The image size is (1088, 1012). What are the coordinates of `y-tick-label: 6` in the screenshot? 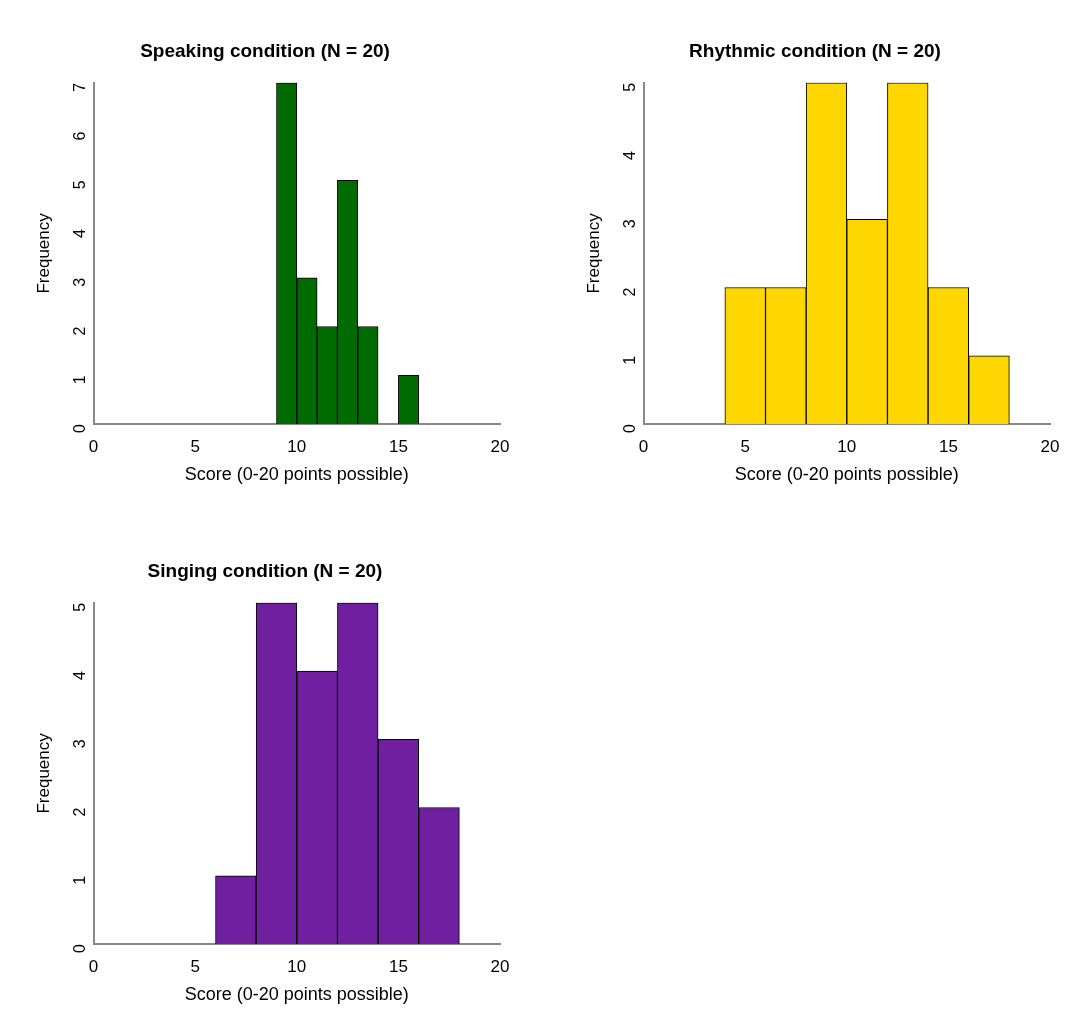 It's located at (80, 136).